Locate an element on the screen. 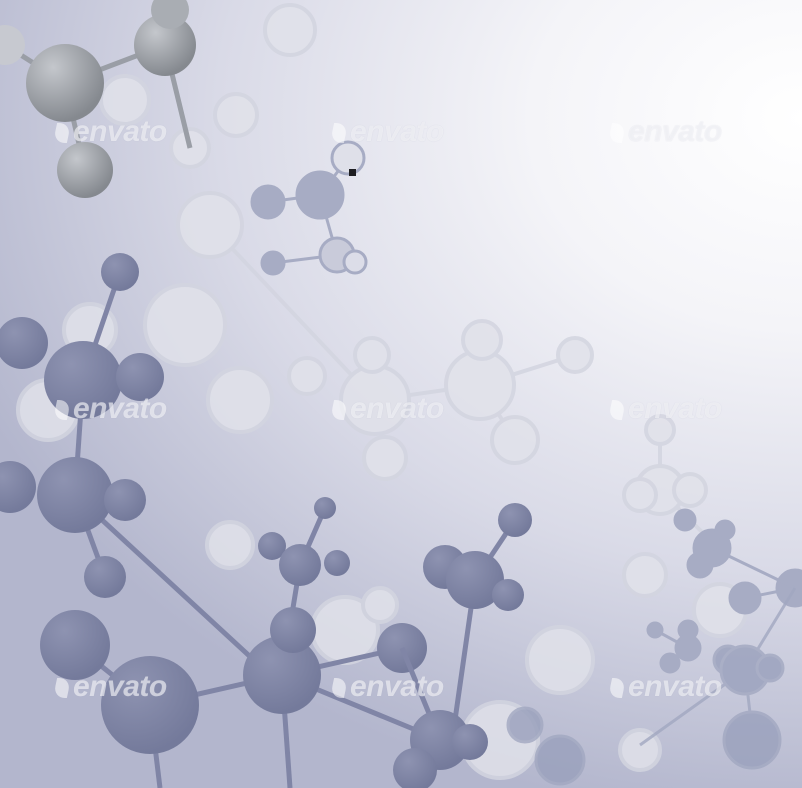 Image resolution: width=802 pixels, height=788 pixels. cursor-dot is located at coordinates (352, 172).